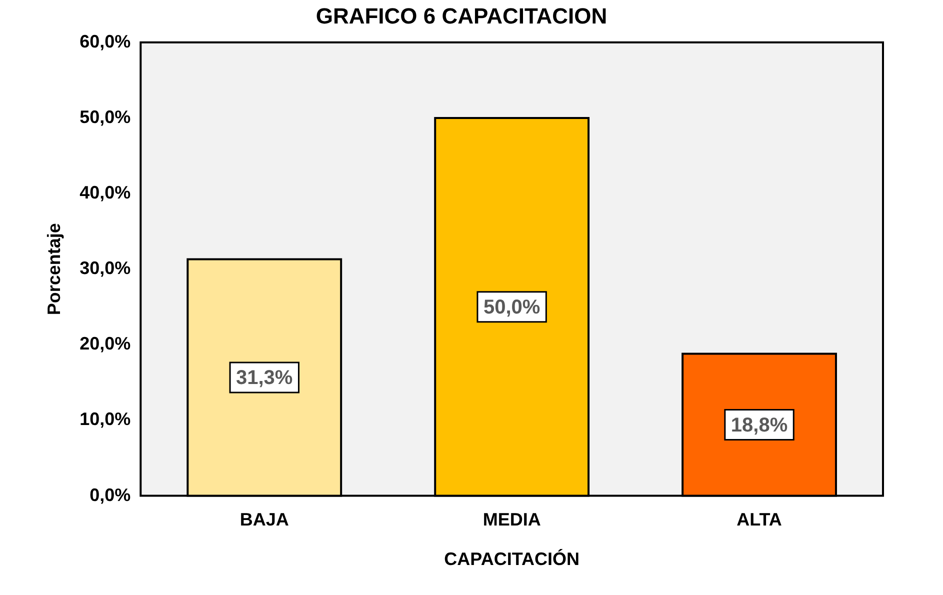  I want to click on chart-title: GRAFICO 6 CAPACITACION, so click(462, 15).